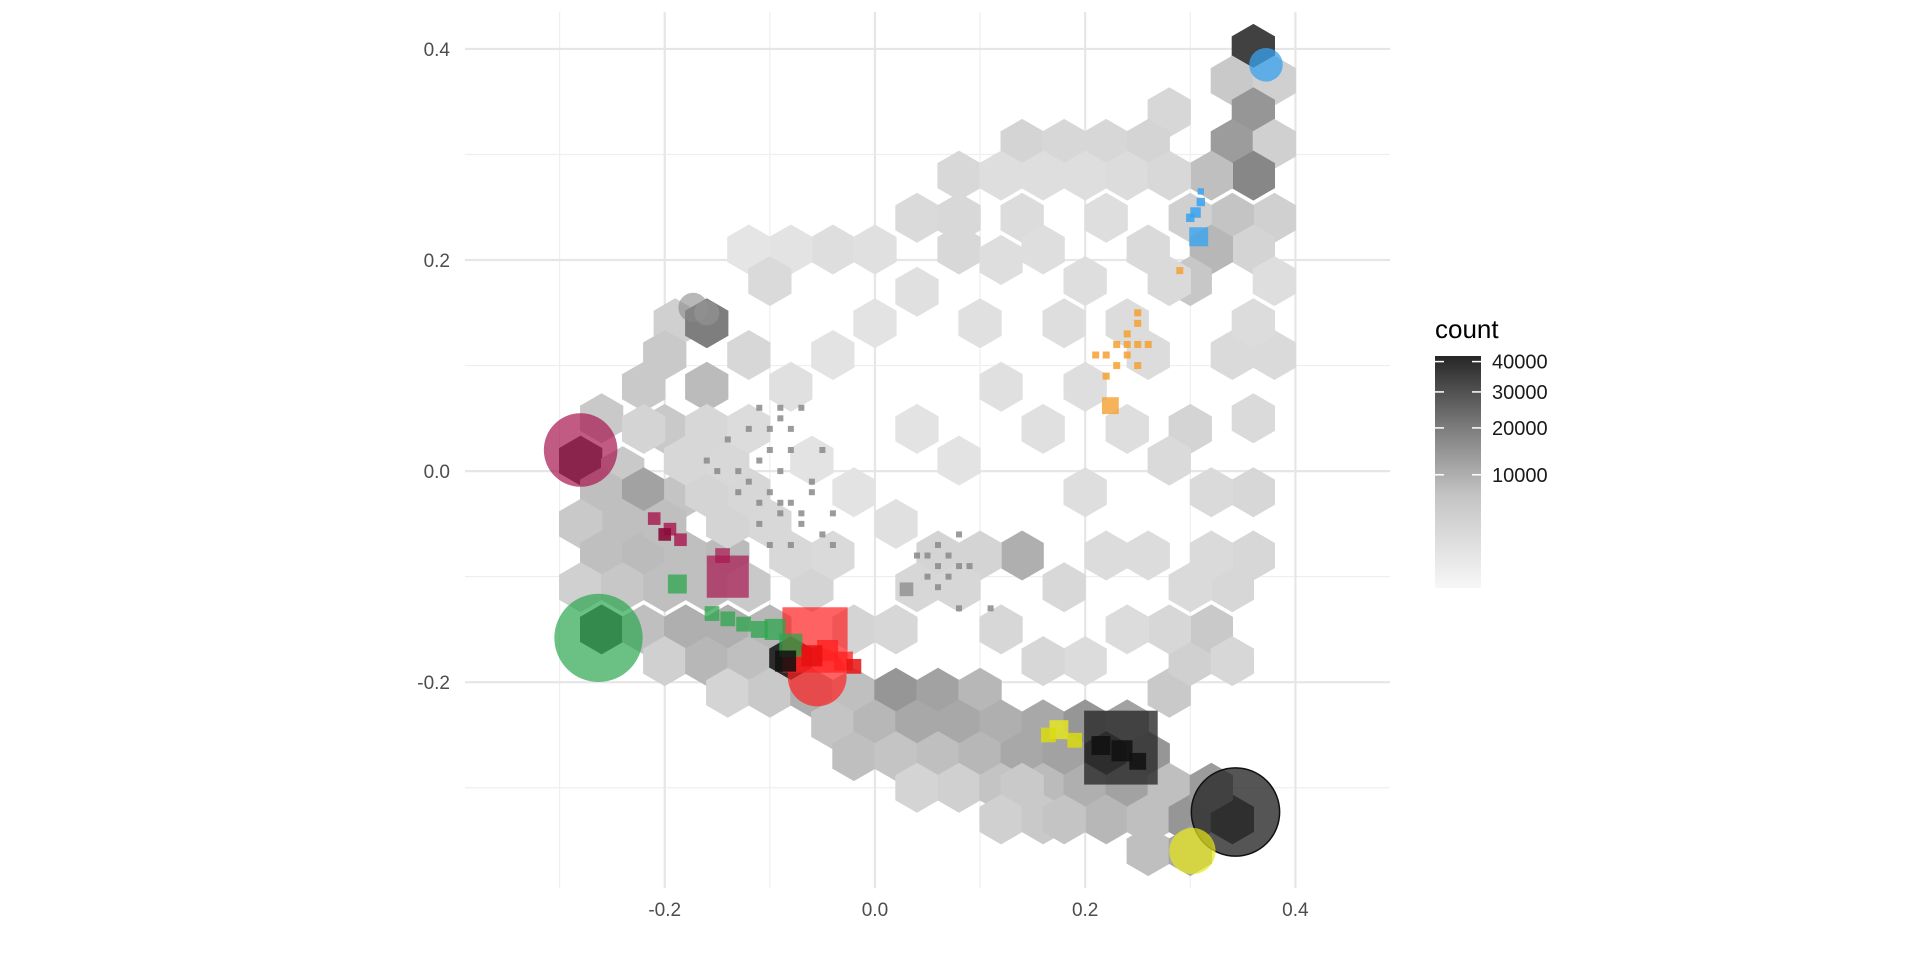 Image resolution: width=1920 pixels, height=960 pixels. I want to click on legend-ticks: 10000 20000 30000 40000, so click(1491, 419).